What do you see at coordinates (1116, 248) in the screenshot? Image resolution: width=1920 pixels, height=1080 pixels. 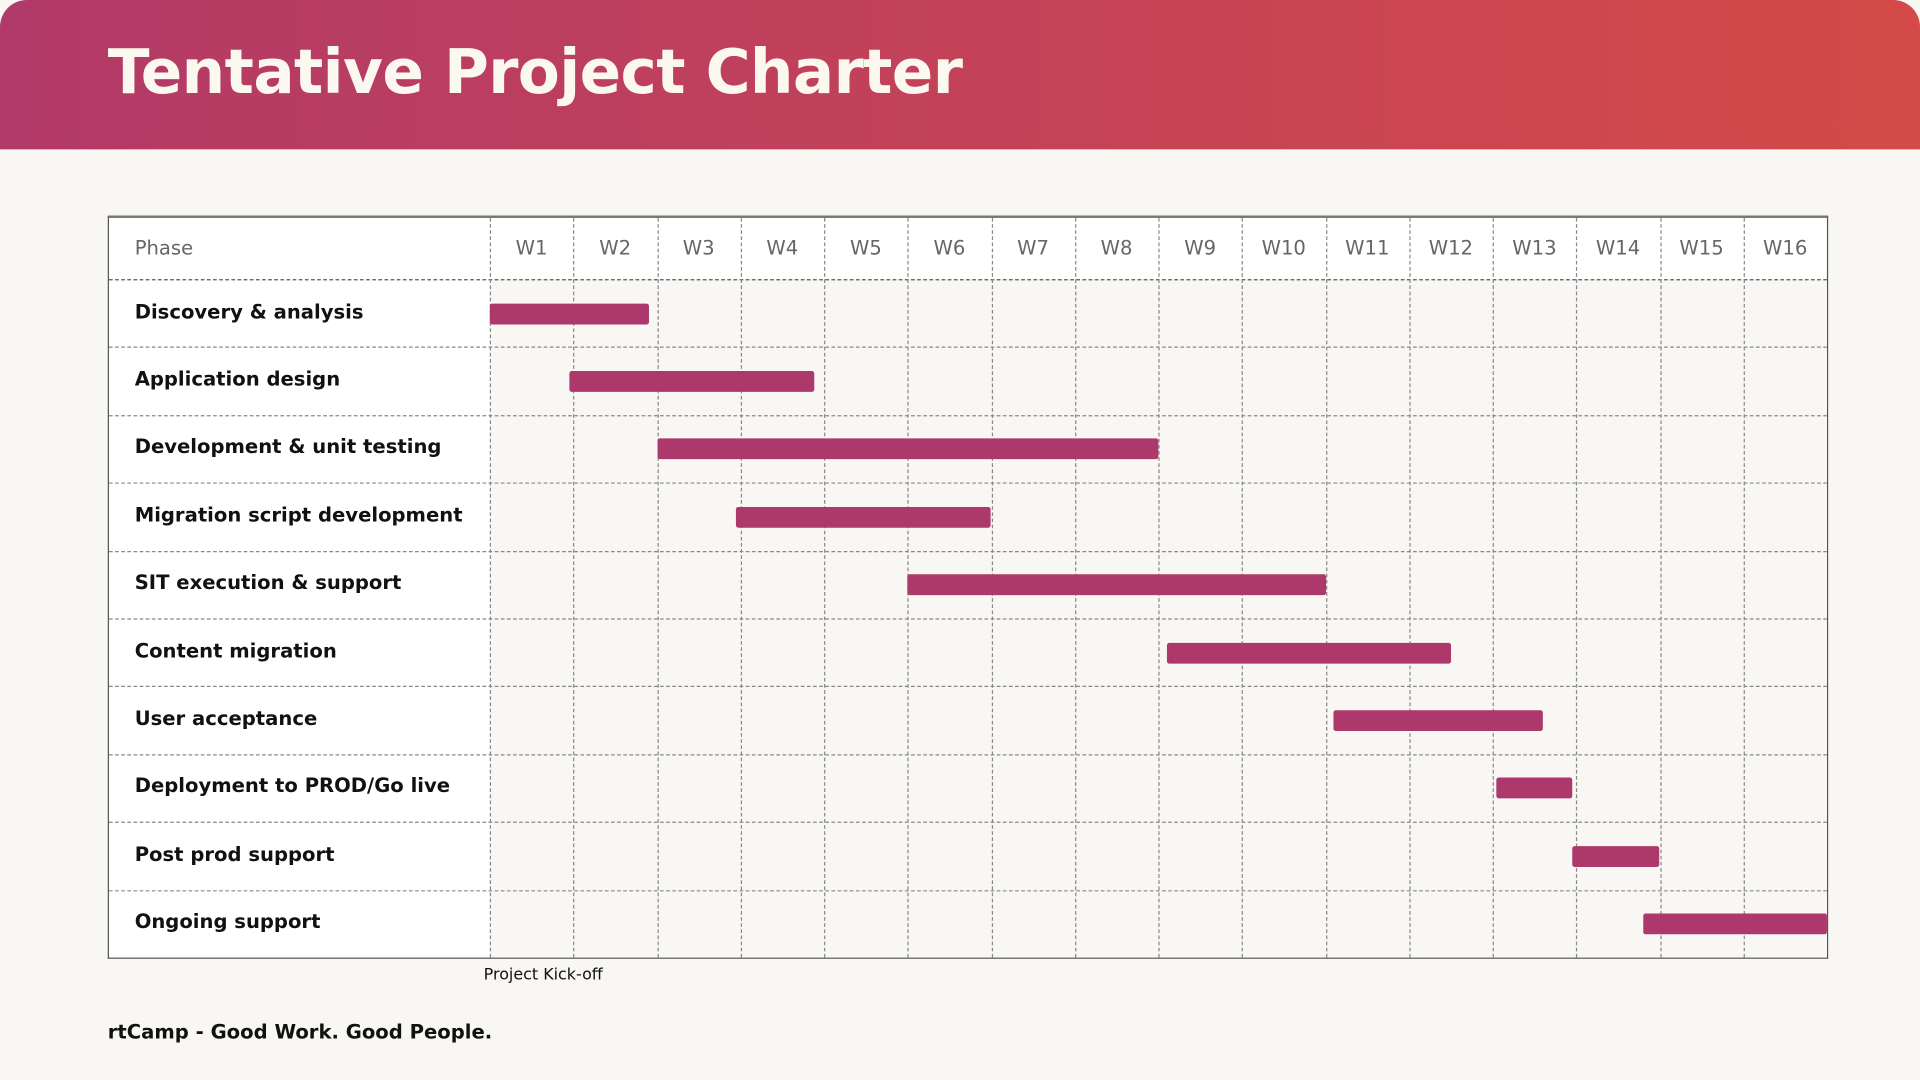 I see `week-label: W8` at bounding box center [1116, 248].